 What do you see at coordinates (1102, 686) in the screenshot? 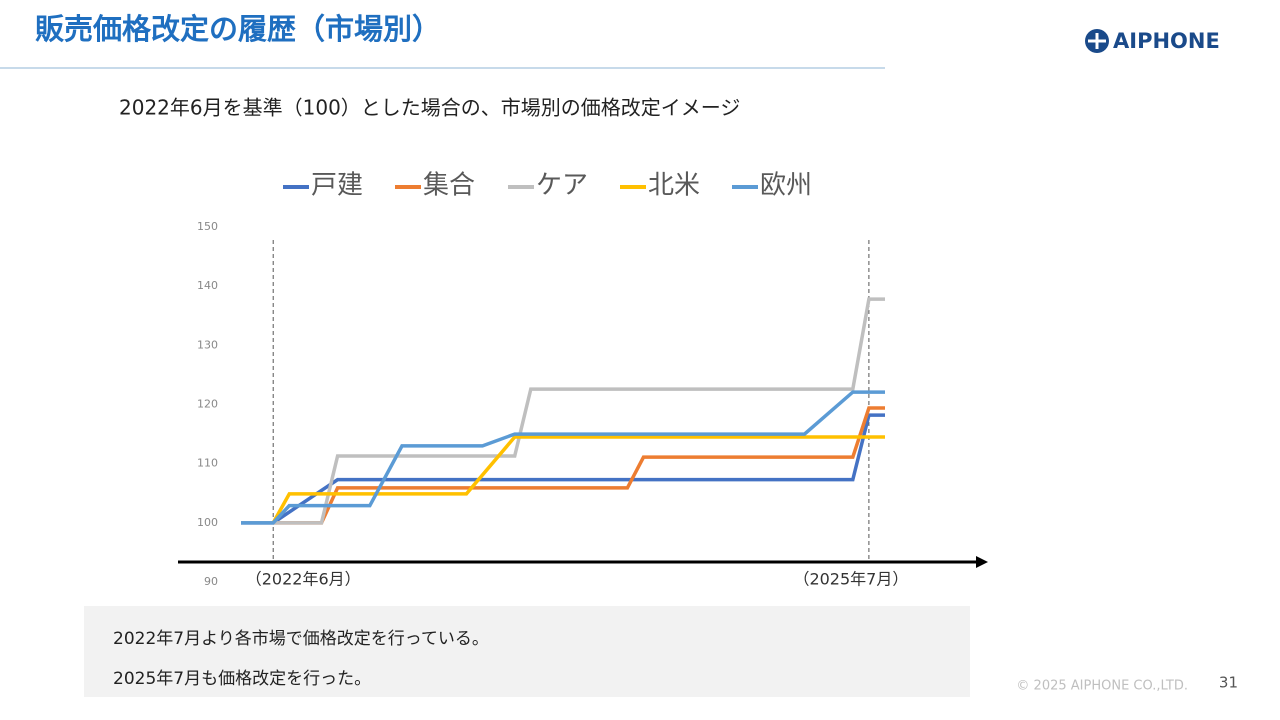
I see `copyright: © 2025 AIPHONE CO.,LTD.` at bounding box center [1102, 686].